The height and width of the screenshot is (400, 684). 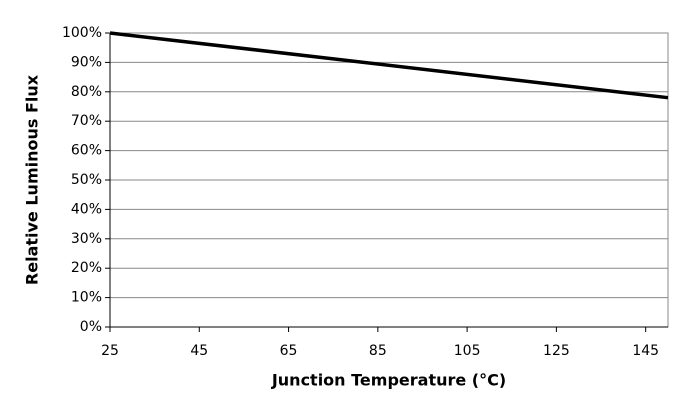 I want to click on data-line, so click(x=389, y=65).